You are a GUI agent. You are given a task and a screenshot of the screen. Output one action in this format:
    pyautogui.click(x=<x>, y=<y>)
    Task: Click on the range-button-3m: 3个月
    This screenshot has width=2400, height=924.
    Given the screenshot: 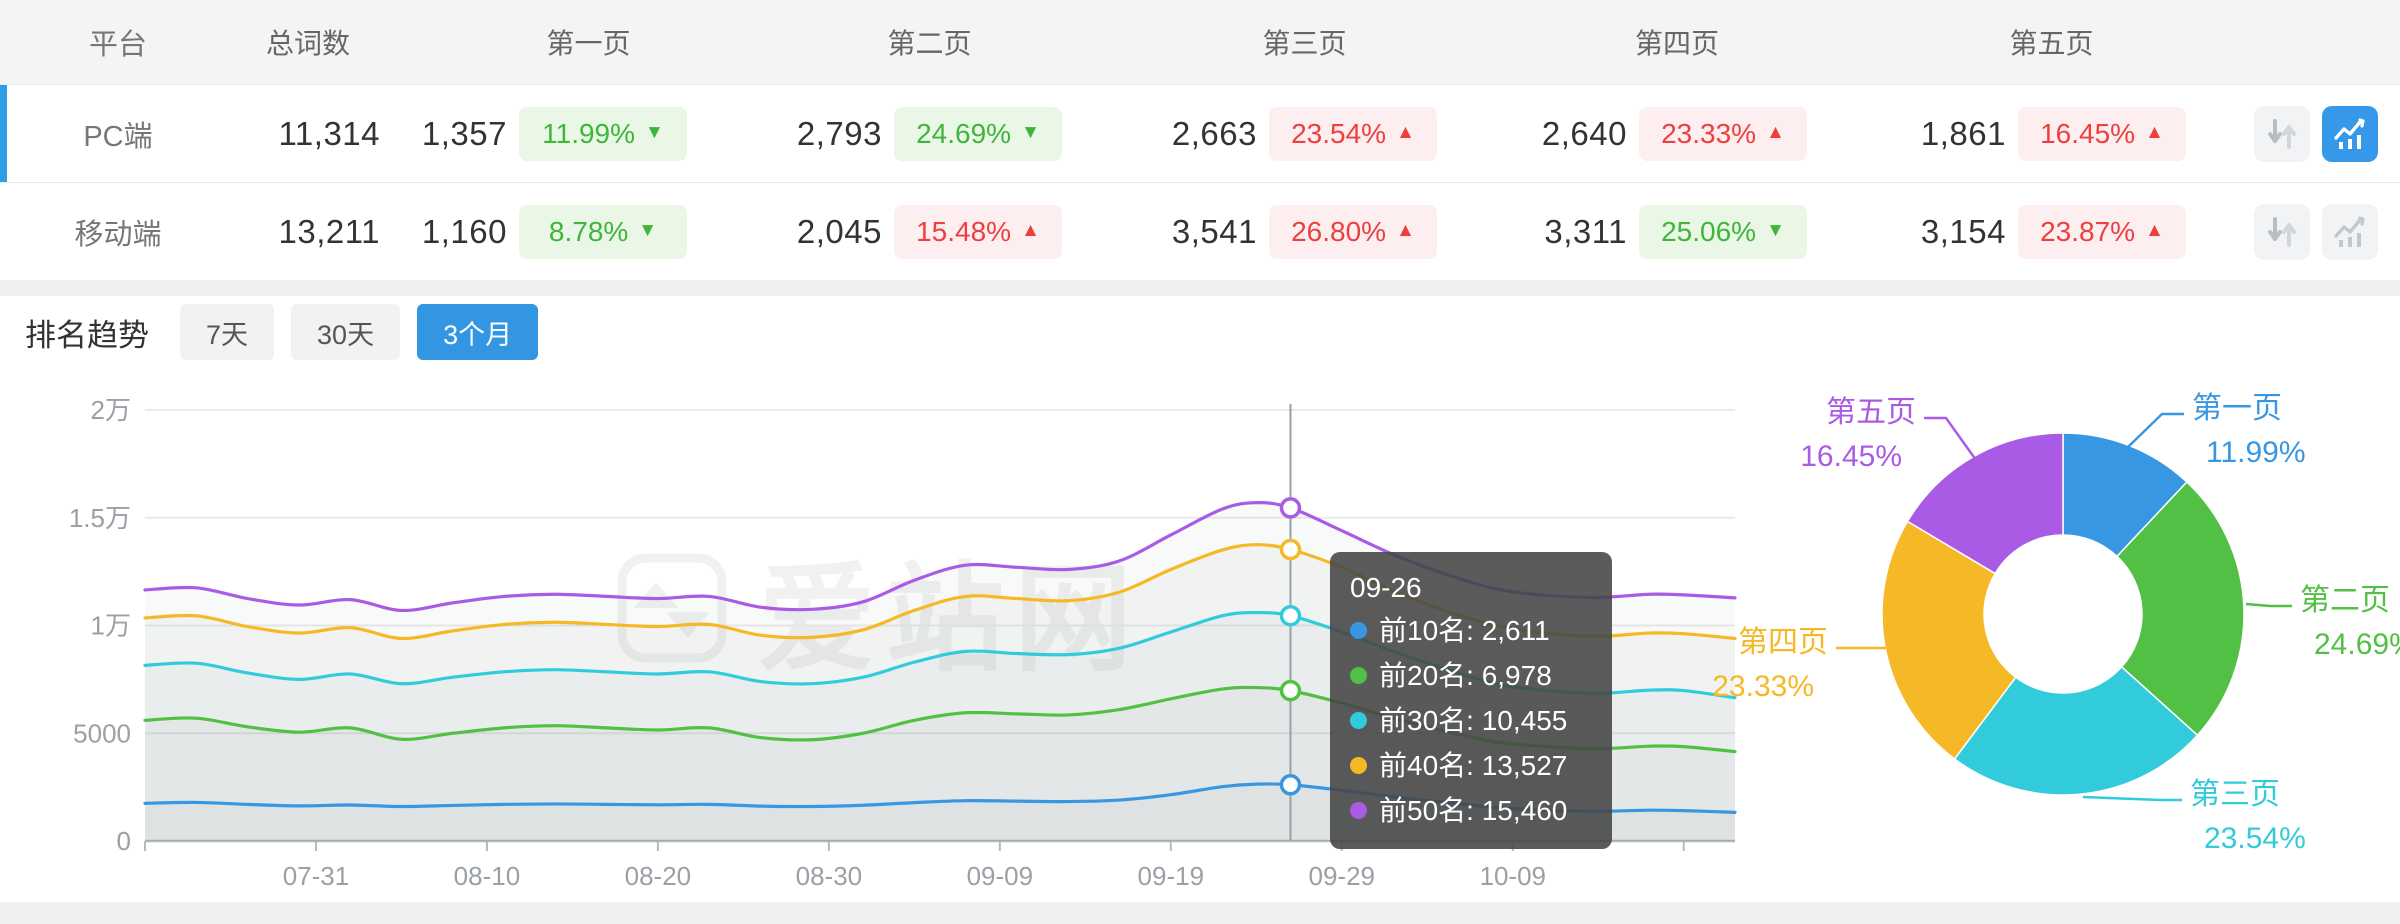 What is the action you would take?
    pyautogui.click(x=478, y=332)
    